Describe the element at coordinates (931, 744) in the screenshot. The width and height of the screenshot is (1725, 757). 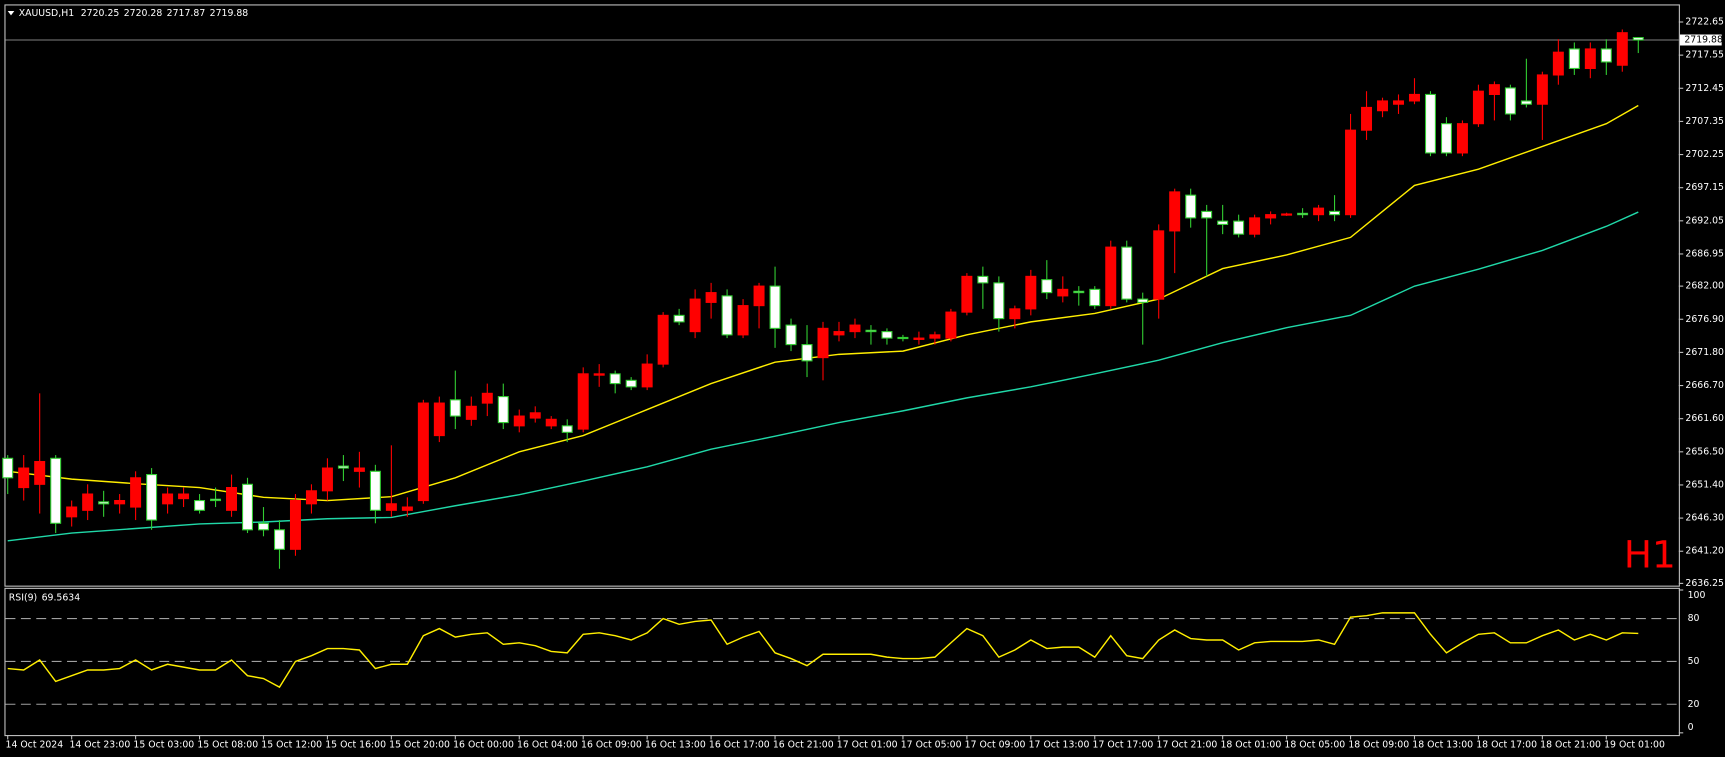
I see `x-tick-label: 17 Oct 05:00` at that location.